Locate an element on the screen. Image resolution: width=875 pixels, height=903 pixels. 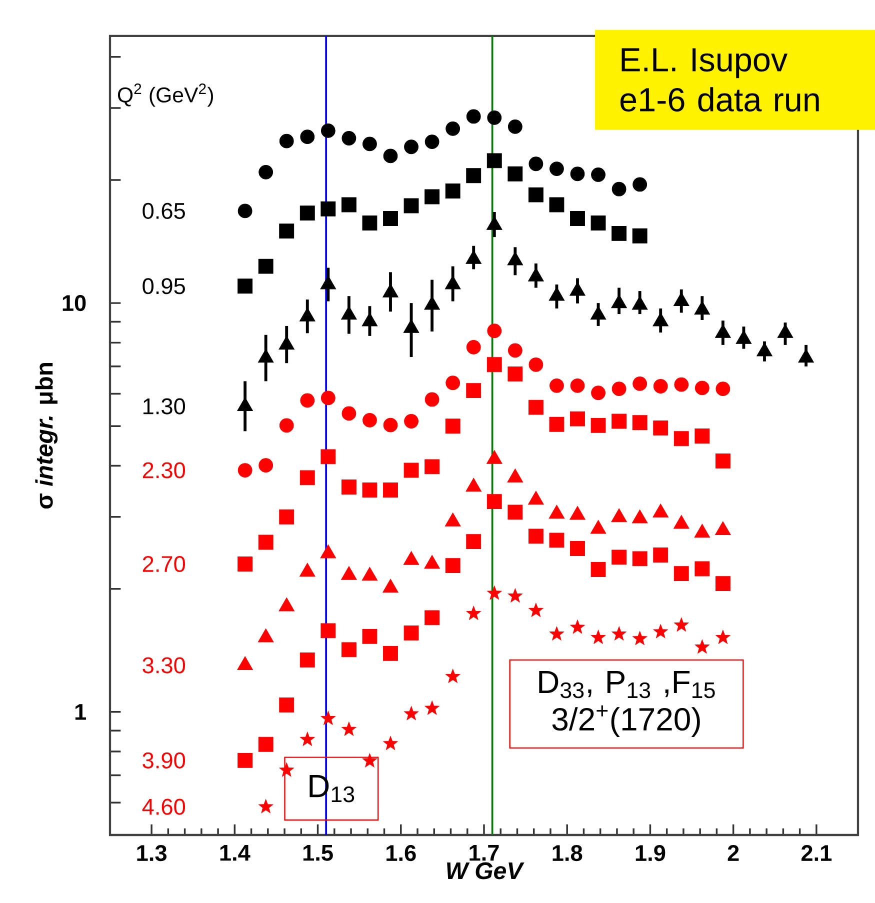
x-tick-label: 1.9 is located at coordinates (651, 853).